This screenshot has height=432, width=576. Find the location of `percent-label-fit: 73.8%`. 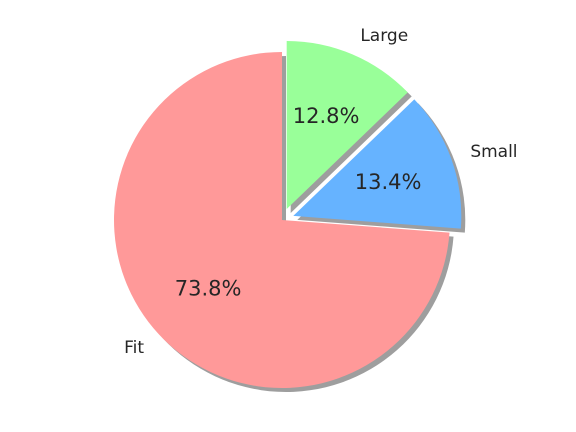

percent-label-fit: 73.8% is located at coordinates (208, 289).